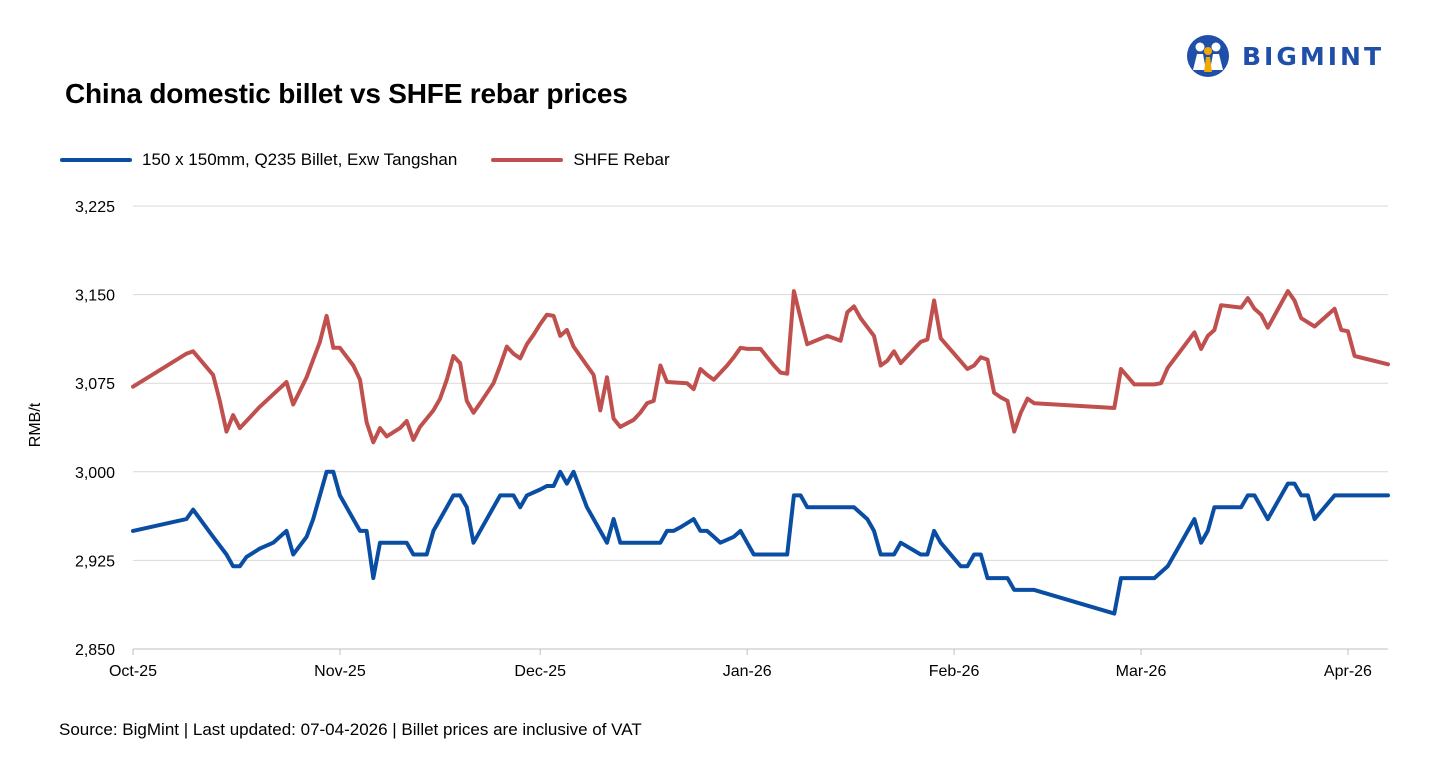 Image resolution: width=1431 pixels, height=766 pixels. What do you see at coordinates (340, 671) in the screenshot?
I see `x-tick-label: Nov-25` at bounding box center [340, 671].